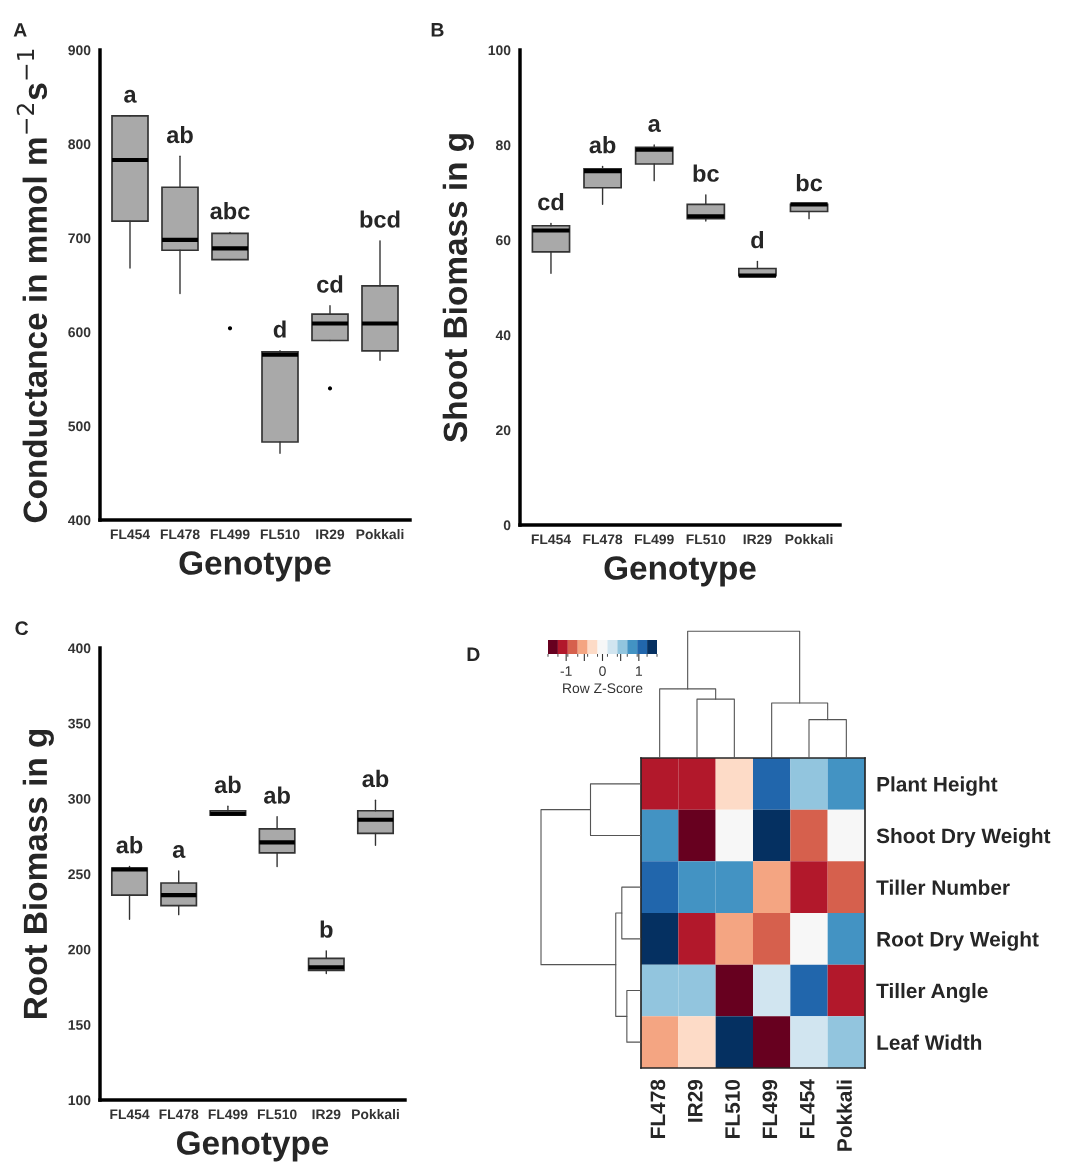 This screenshot has height=1174, width=1070. Describe the element at coordinates (958, 941) in the screenshot. I see `y-tick-label: Root Dry Weight` at that location.